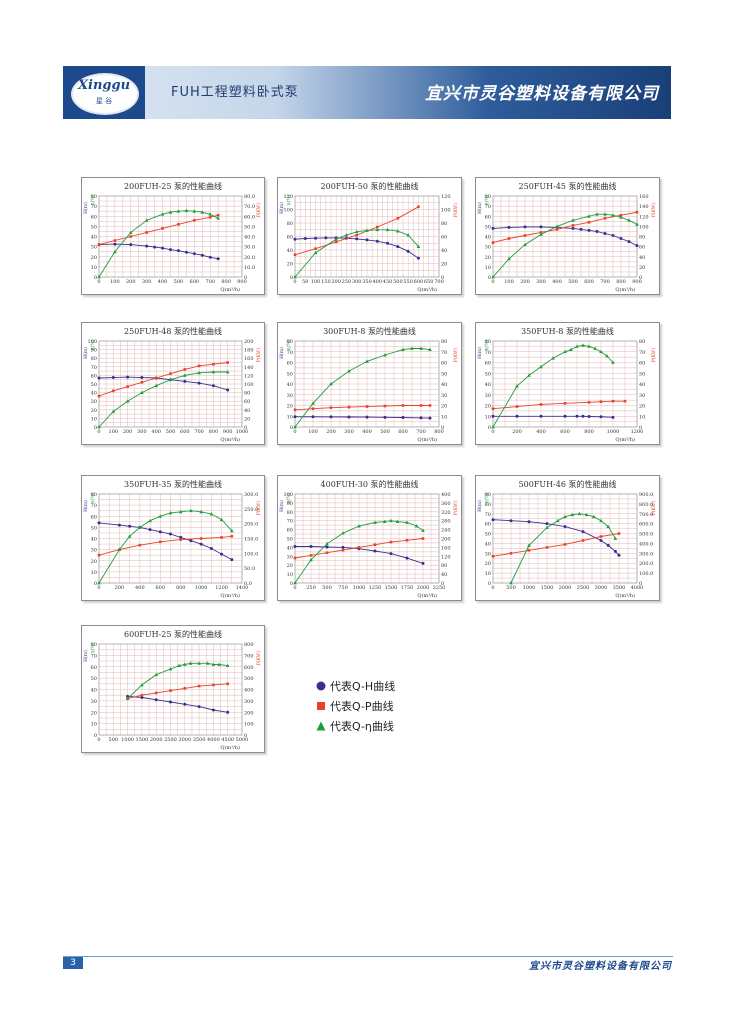 This screenshot has width=750, height=1028. What do you see at coordinates (646, 544) in the screenshot?
I see `y-right-tick-label: 400.0` at bounding box center [646, 544].